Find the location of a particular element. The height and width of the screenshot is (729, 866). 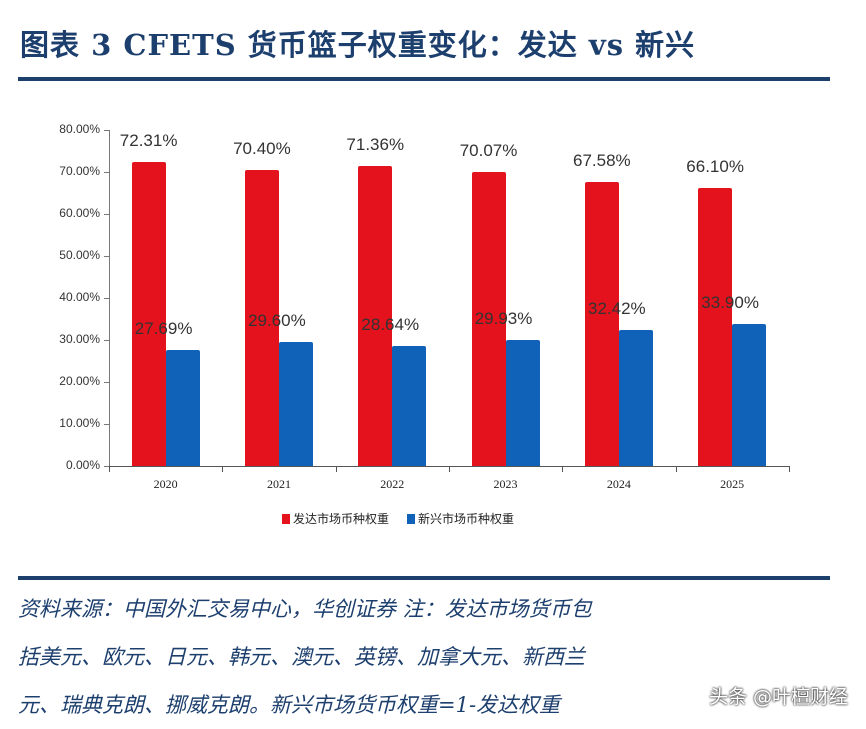

legend-item-developed: 发达市场币种权重 is located at coordinates (335, 518).